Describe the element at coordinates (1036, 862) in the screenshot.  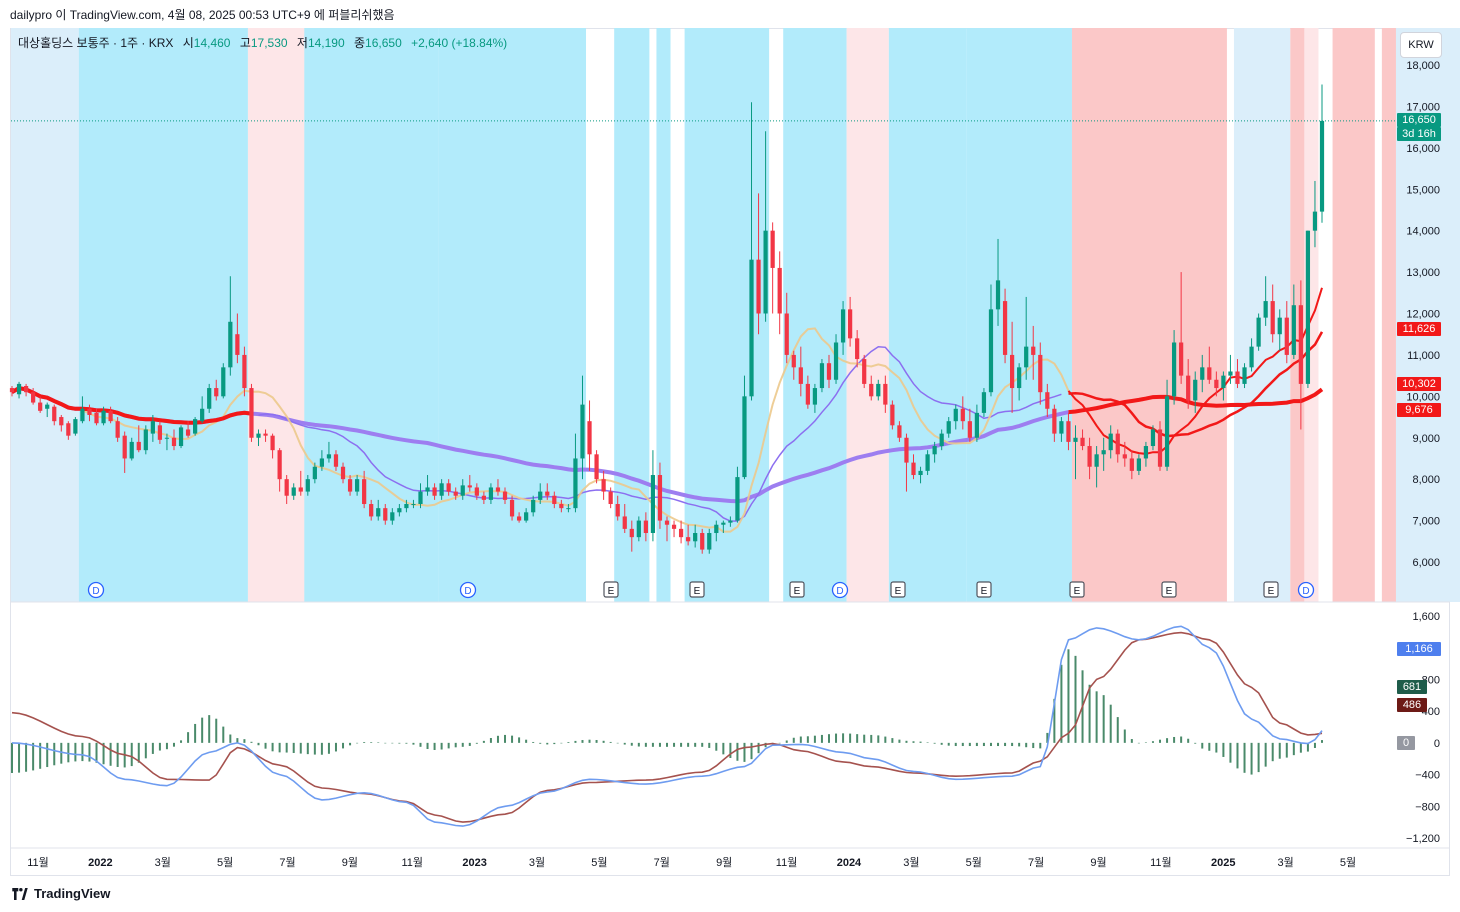
I see `time-tick-label: 7월` at that location.